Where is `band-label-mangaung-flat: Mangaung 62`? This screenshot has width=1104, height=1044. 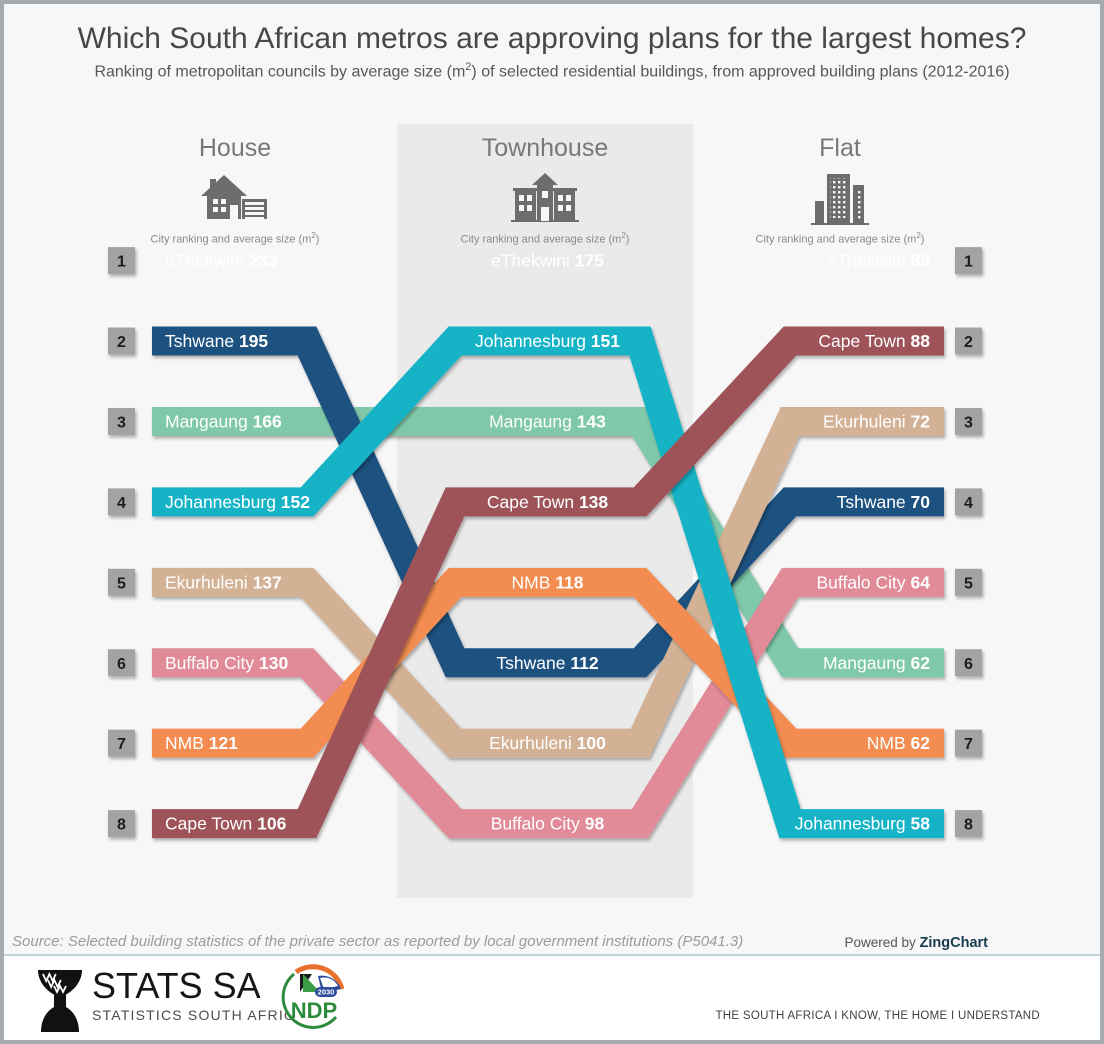
band-label-mangaung-flat: Mangaung 62 is located at coordinates (876, 663).